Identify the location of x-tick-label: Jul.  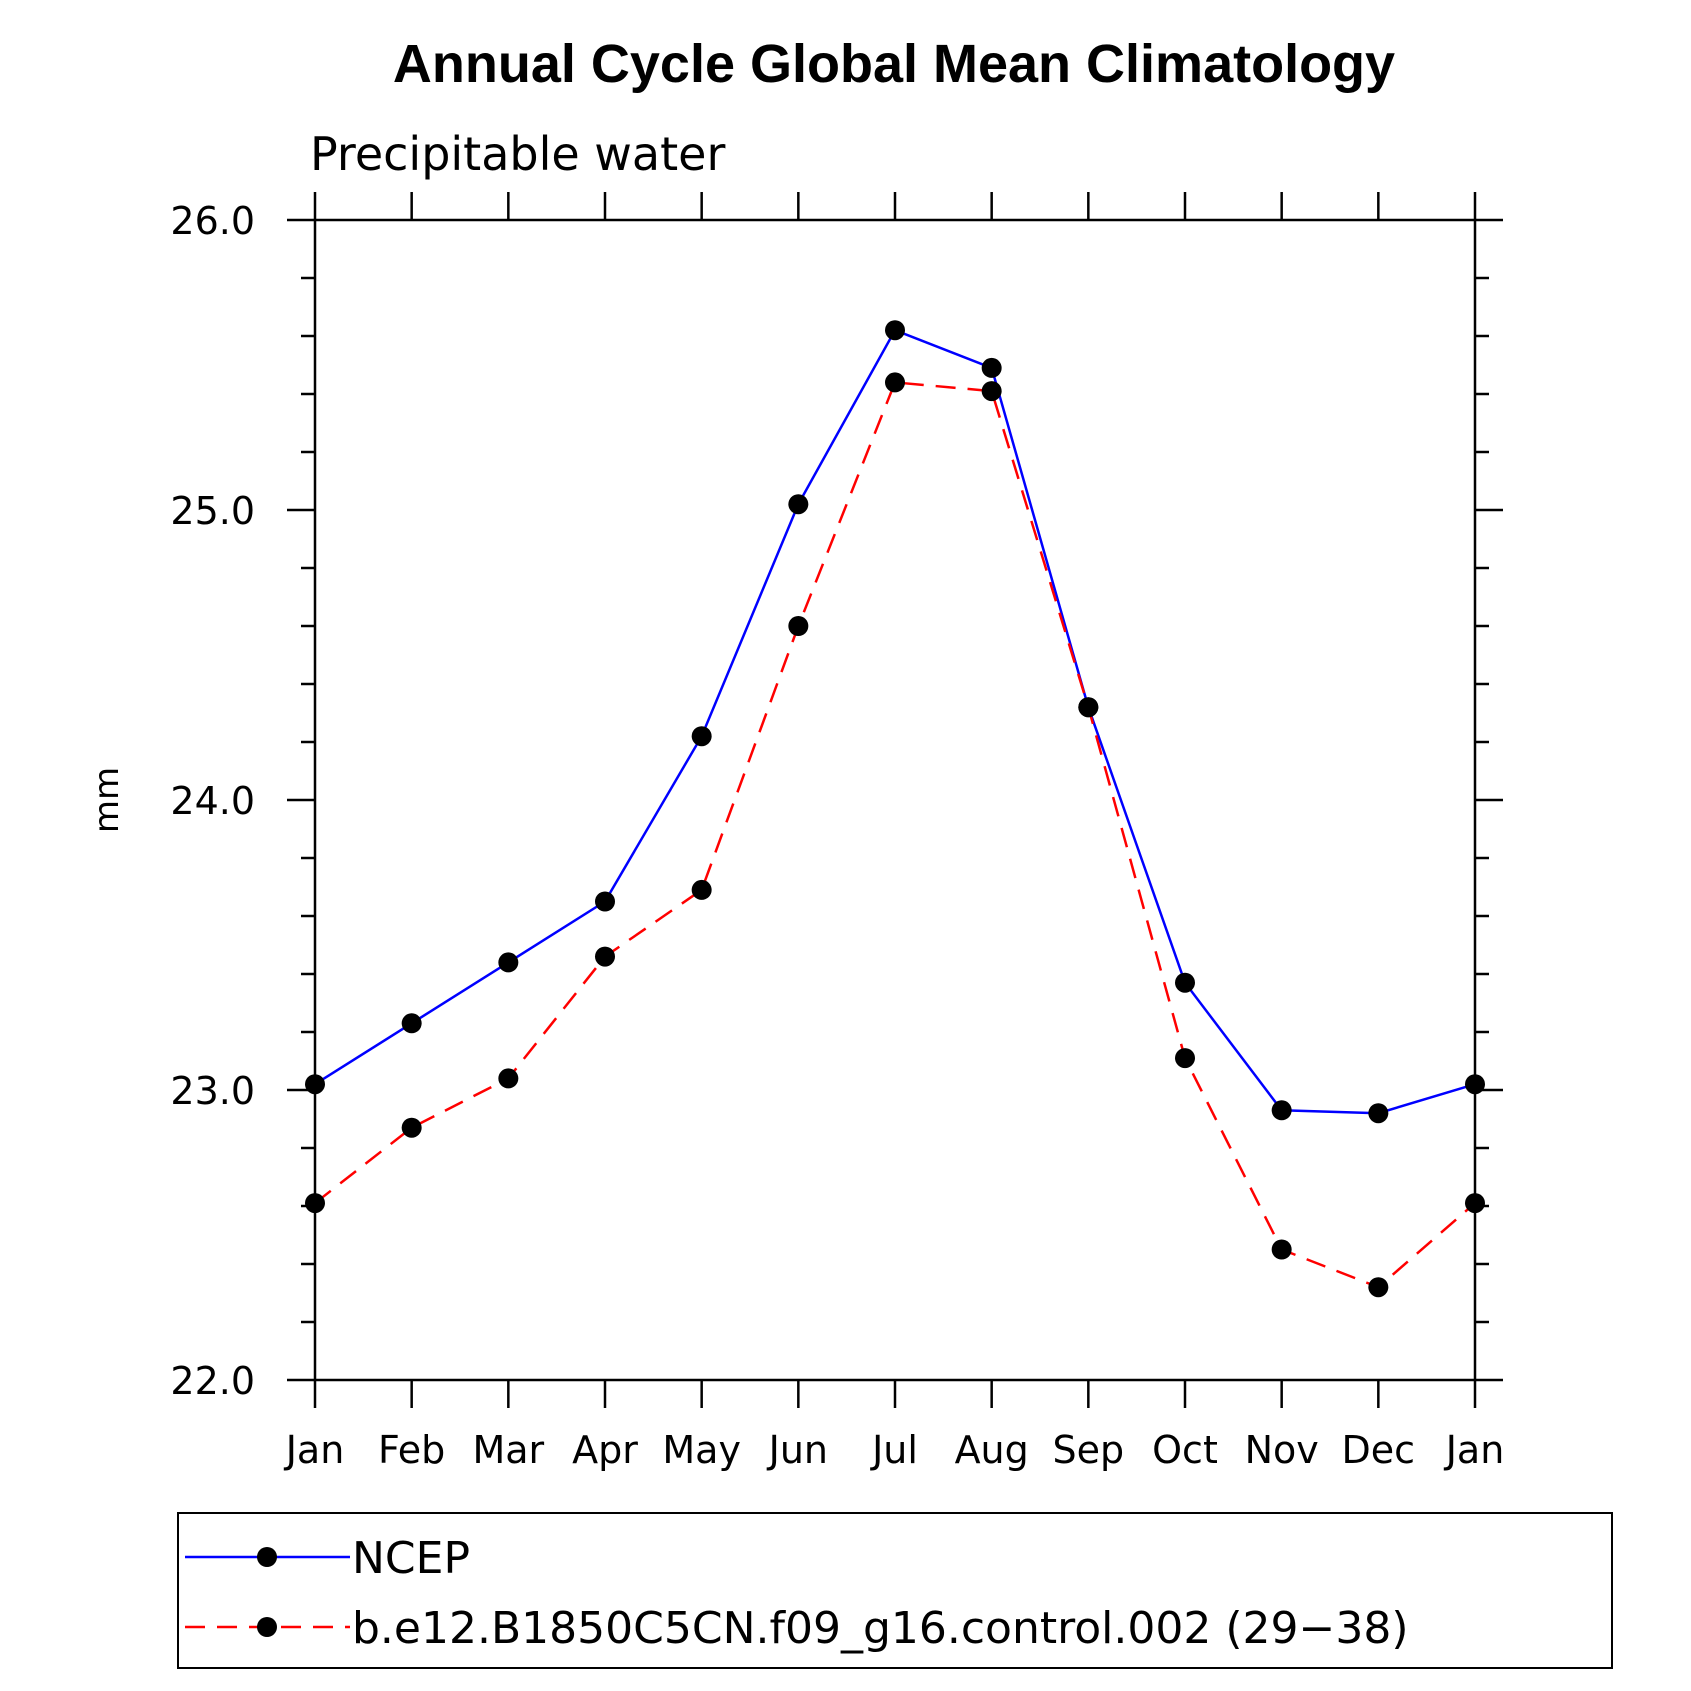
(894, 1450).